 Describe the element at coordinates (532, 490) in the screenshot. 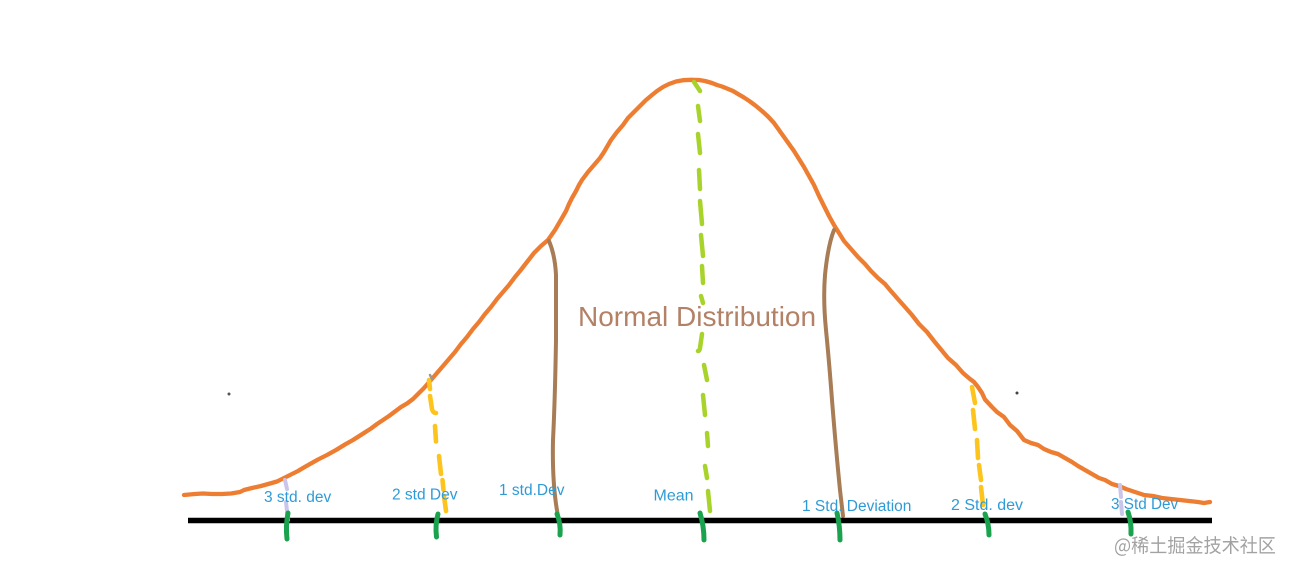

I see `svg-text: 1 std.Dev` at that location.